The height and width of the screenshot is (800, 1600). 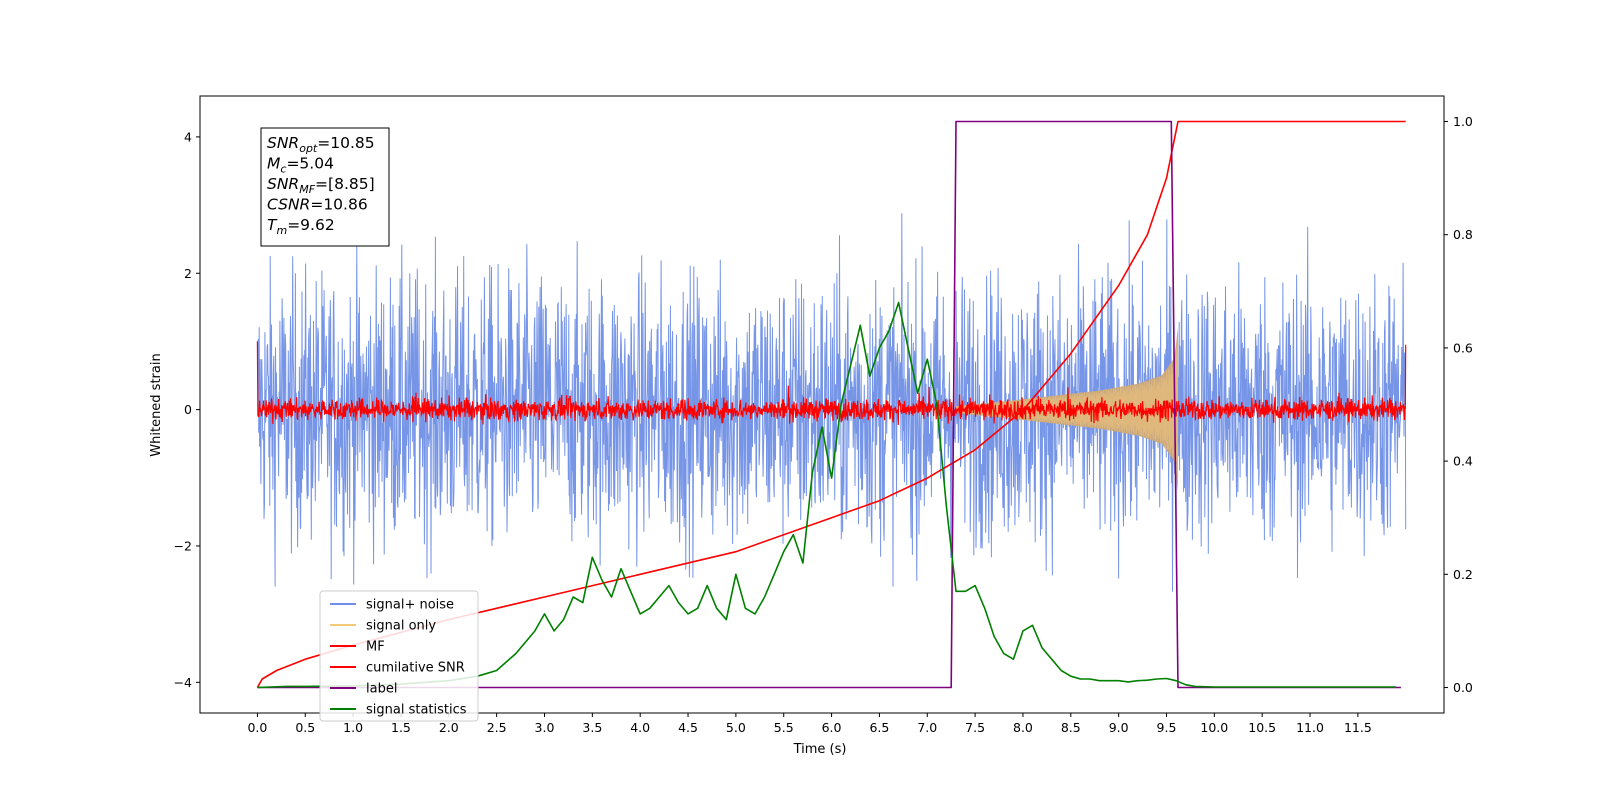 I want to click on x-tick-label: 7.5, so click(x=975, y=727).